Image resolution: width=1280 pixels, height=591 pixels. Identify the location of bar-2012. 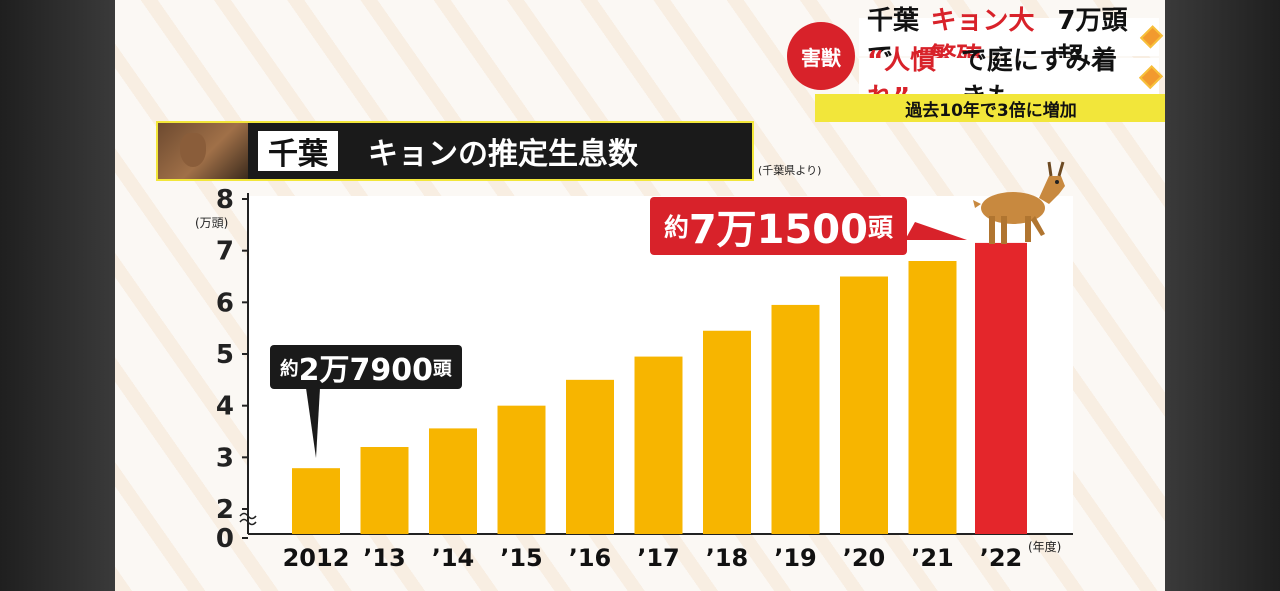
(316, 501).